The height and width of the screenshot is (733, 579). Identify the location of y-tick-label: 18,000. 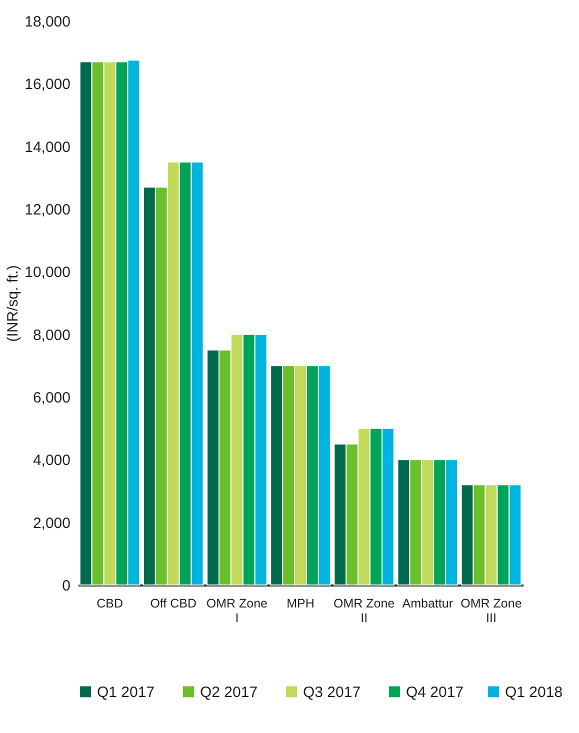
(47, 22).